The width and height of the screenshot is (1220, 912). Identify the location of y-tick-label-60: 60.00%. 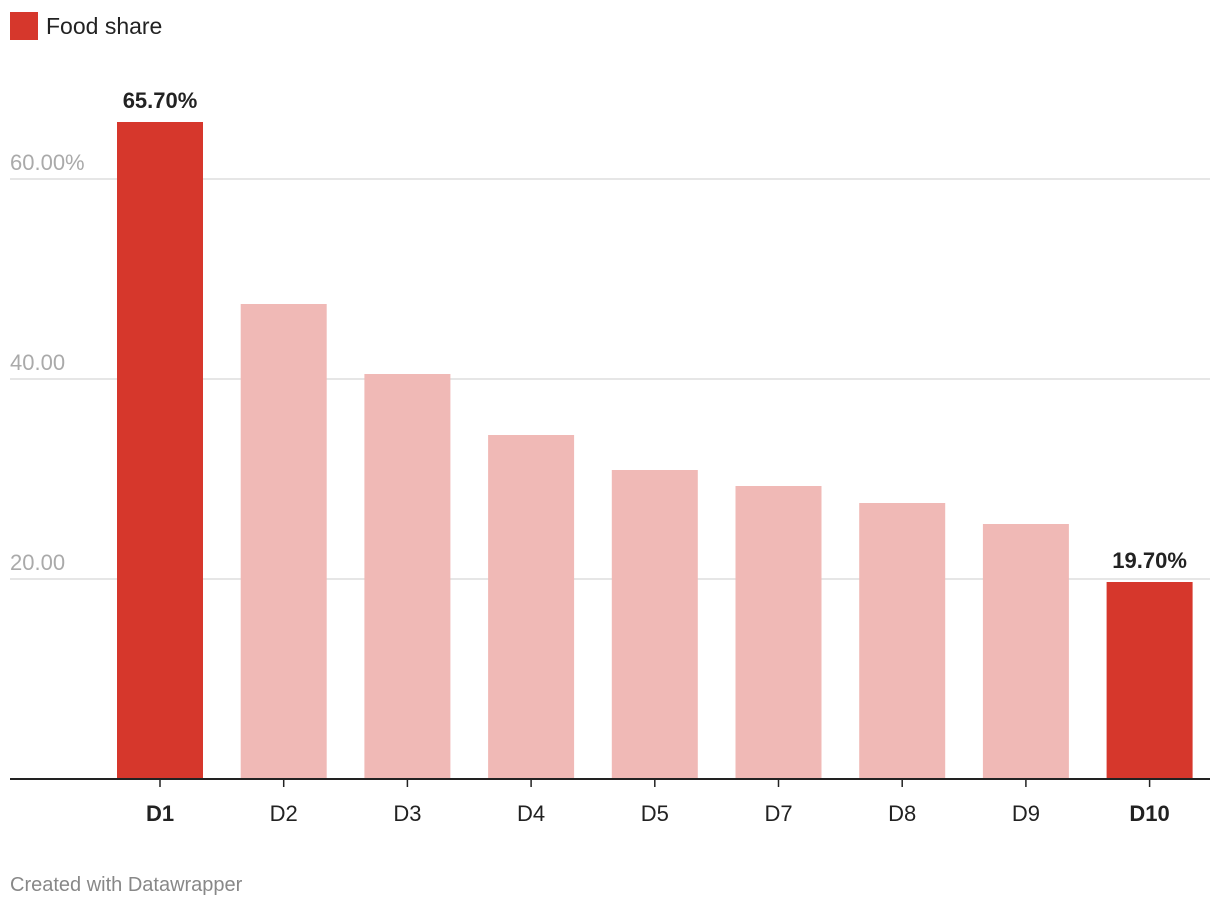
(47, 162).